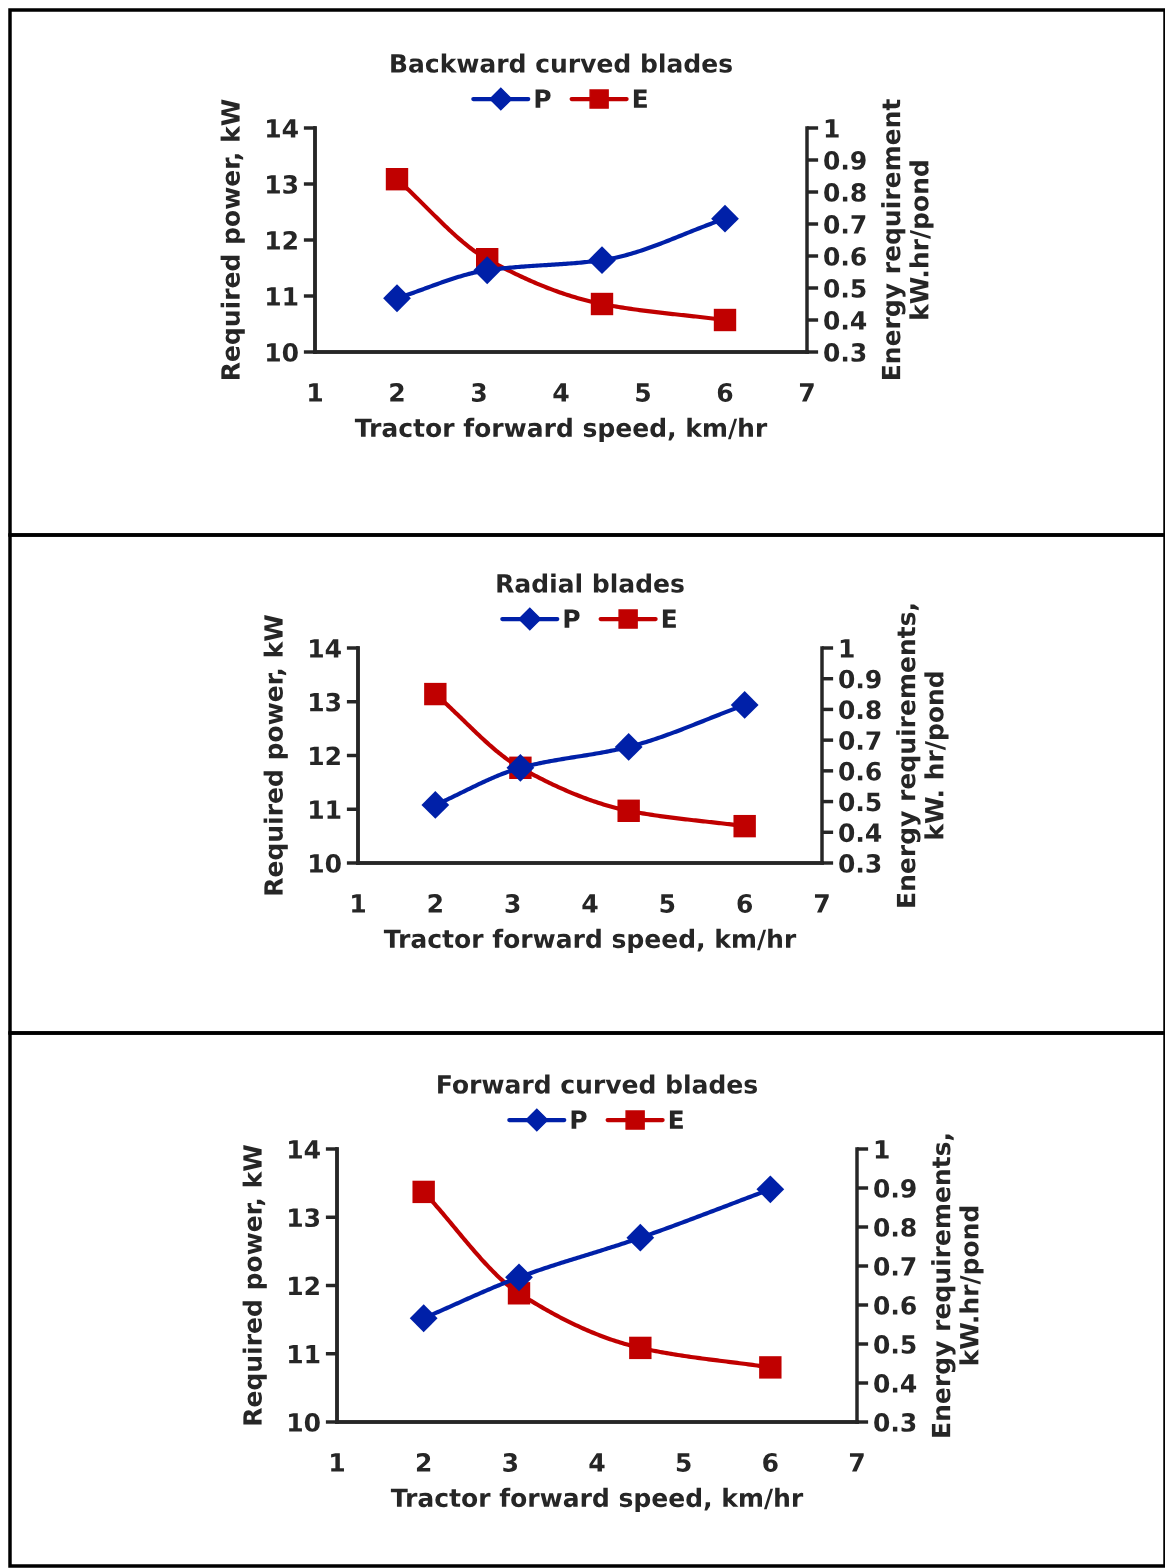 The height and width of the screenshot is (1568, 1165). I want to click on y2-axis-title: Energy requirements, kW. hr/pond, so click(922, 755).